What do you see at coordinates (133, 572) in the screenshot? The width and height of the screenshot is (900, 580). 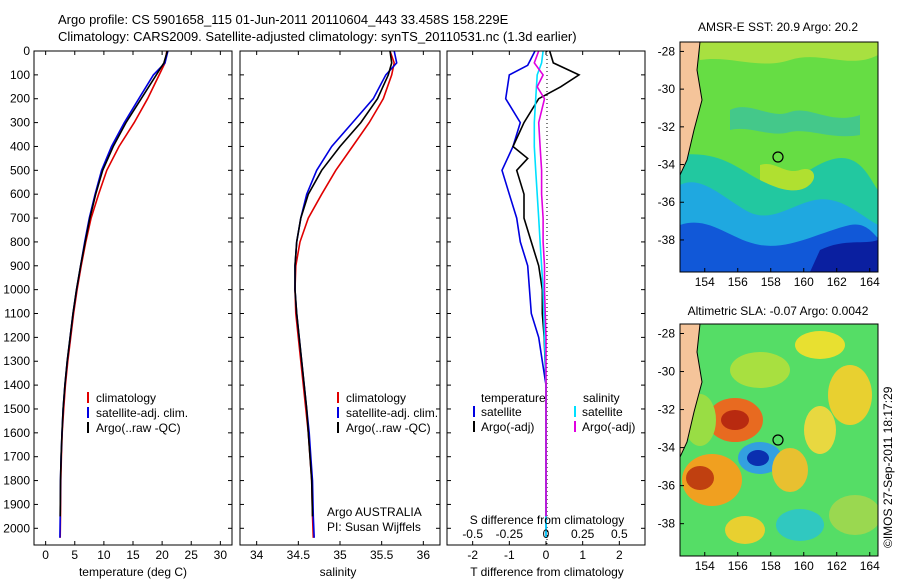 I see `temperature-xlabel: temperature (deg C)` at bounding box center [133, 572].